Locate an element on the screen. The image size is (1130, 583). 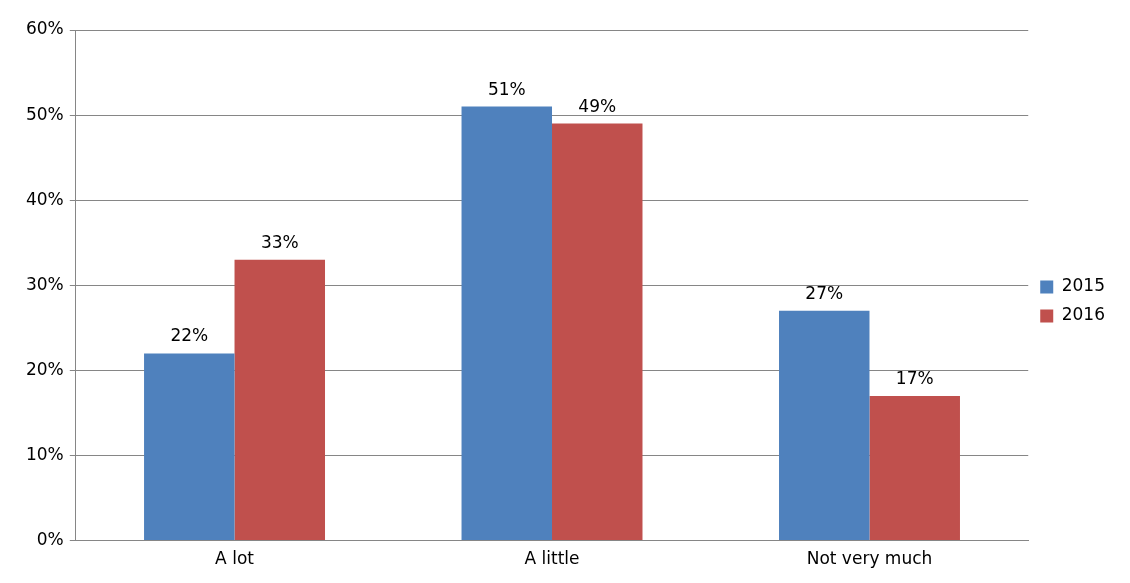
y-tick-label: 30% is located at coordinates (44, 283).